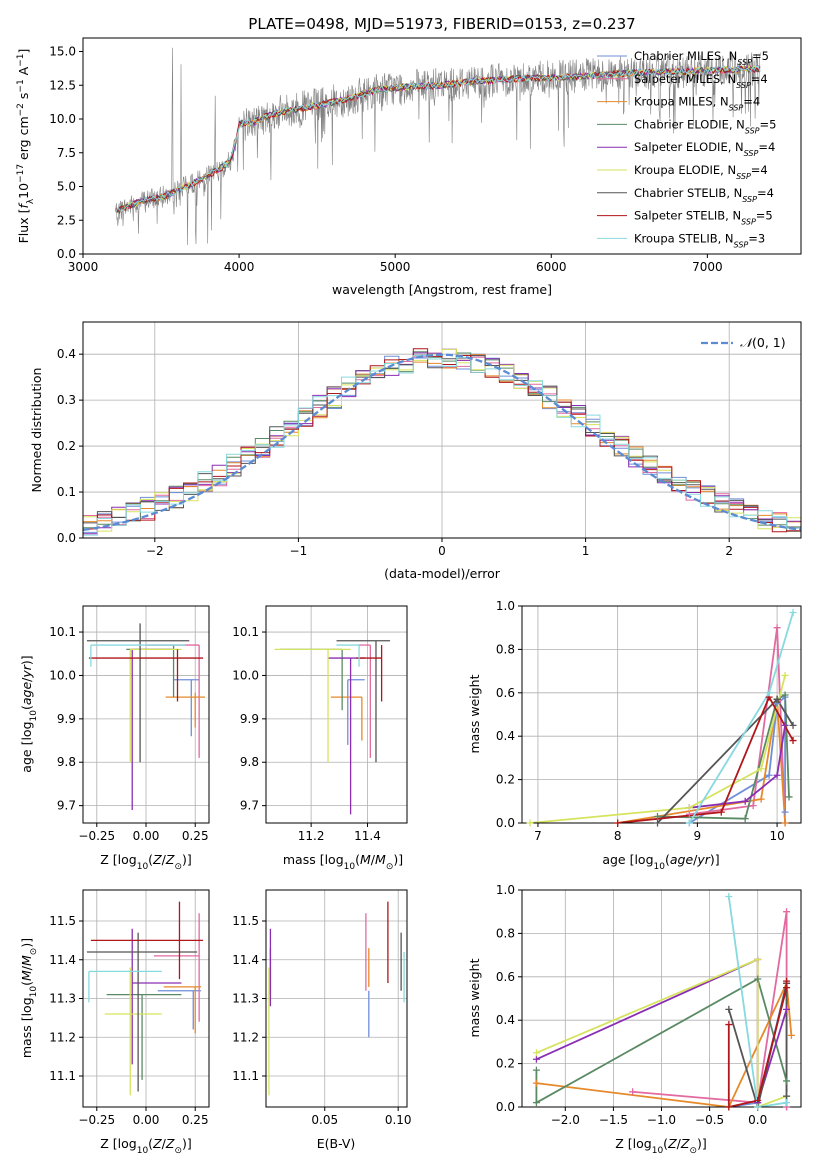 This screenshot has height=1170, width=819. I want to click on age-weight-ytick-label: 1.0, so click(505, 606).